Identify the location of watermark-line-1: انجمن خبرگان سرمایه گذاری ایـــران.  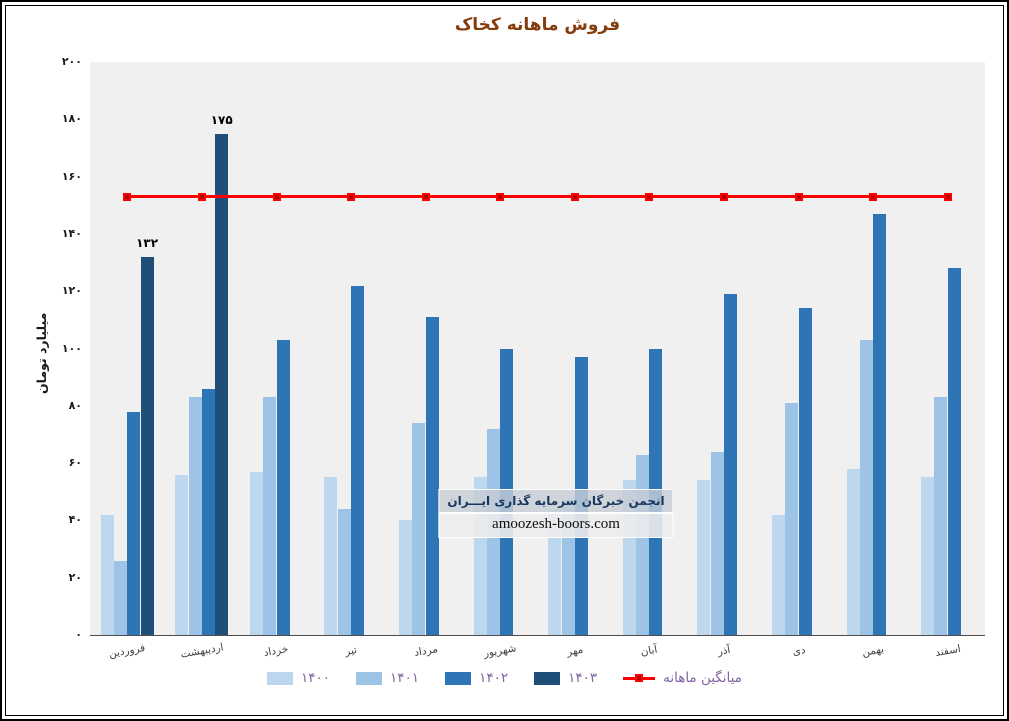
(556, 501).